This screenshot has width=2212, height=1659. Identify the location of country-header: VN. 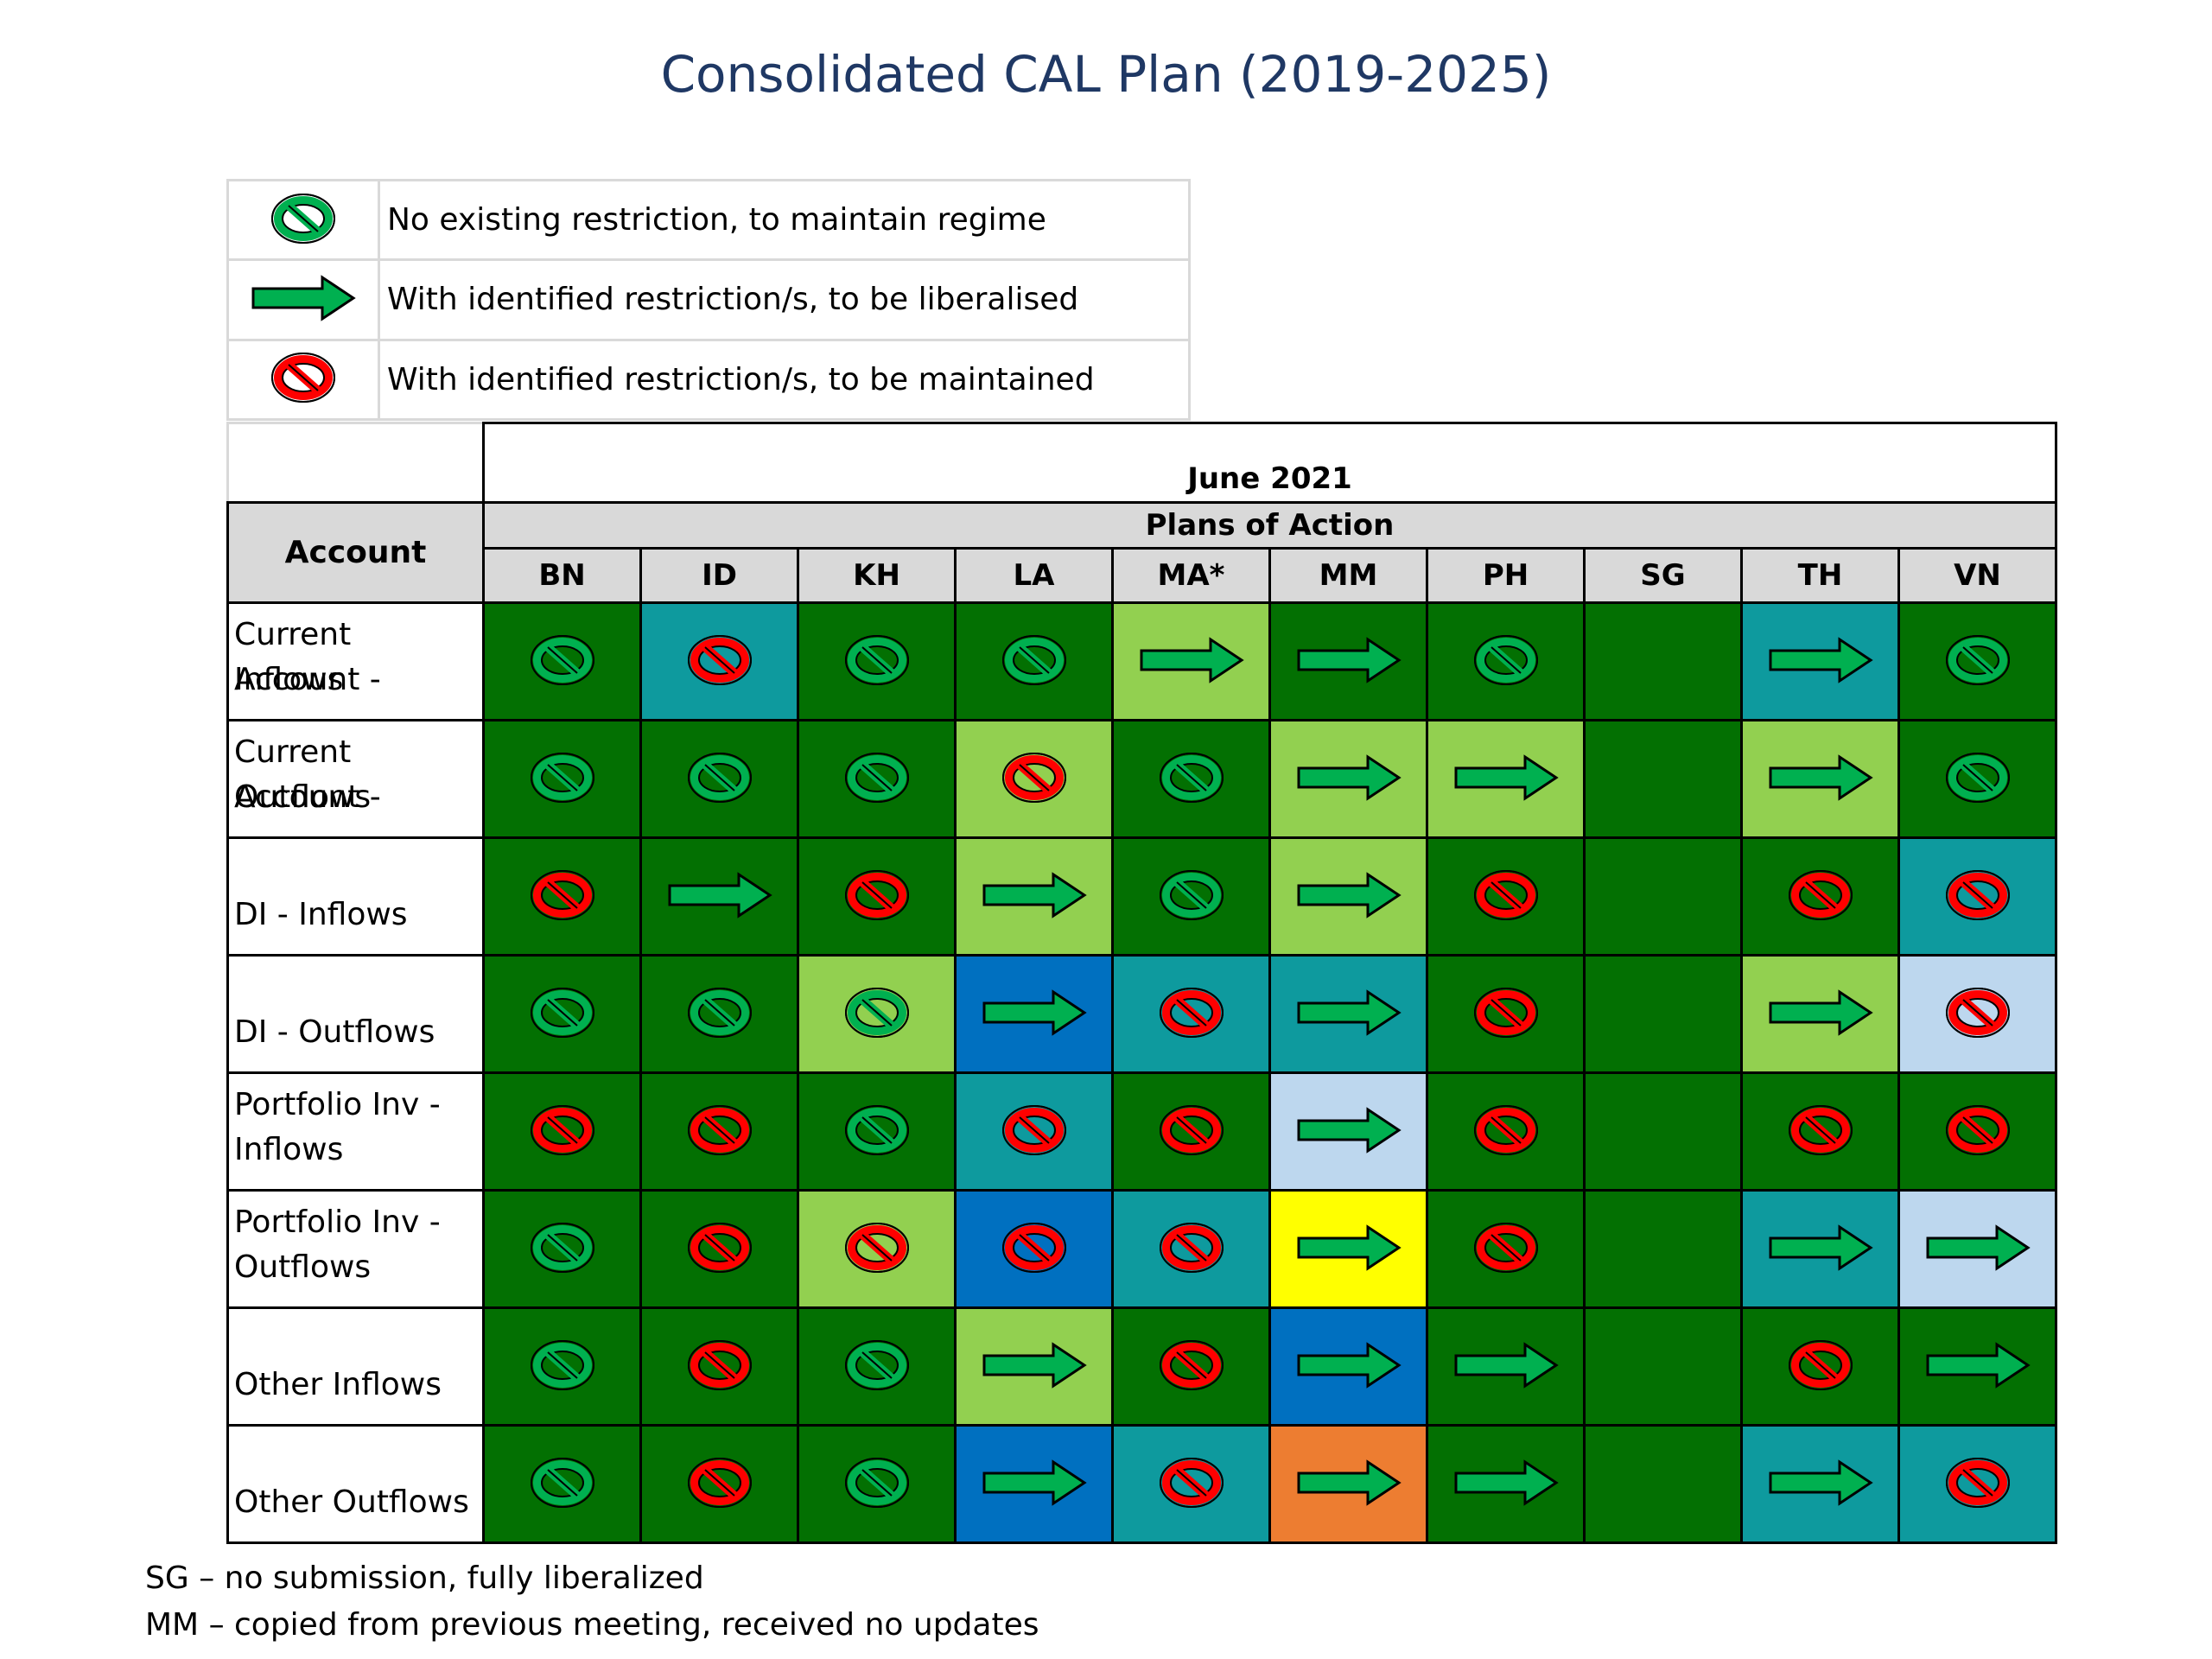
(1977, 575).